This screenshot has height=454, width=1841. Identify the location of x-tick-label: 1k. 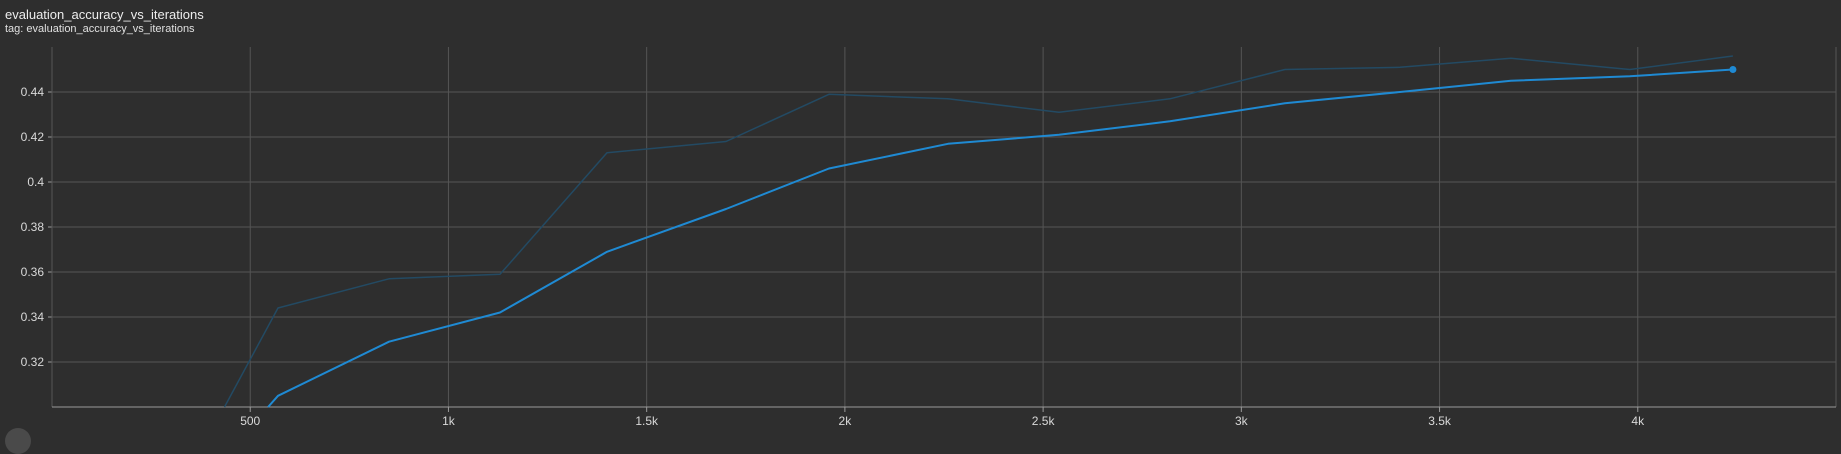
(449, 421).